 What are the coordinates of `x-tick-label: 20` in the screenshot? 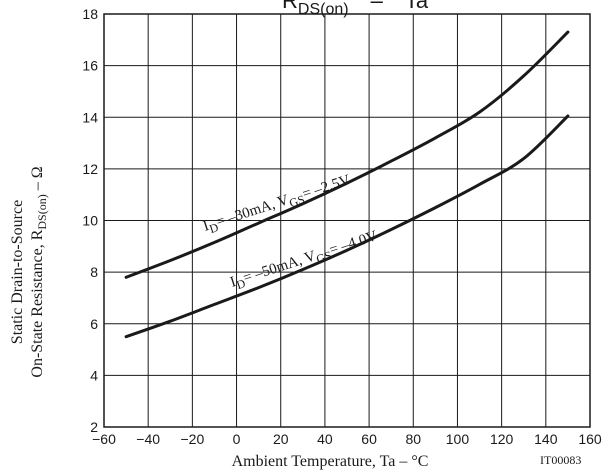 It's located at (281, 439).